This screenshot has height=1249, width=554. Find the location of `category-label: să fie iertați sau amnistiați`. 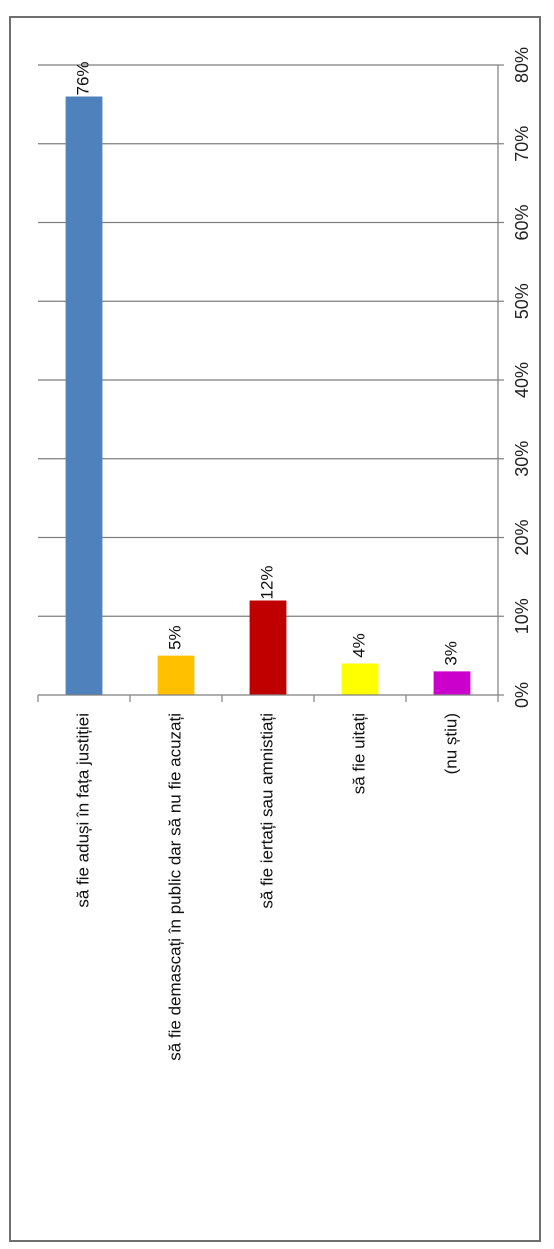

category-label: să fie iertați sau amnistiați is located at coordinates (266, 811).